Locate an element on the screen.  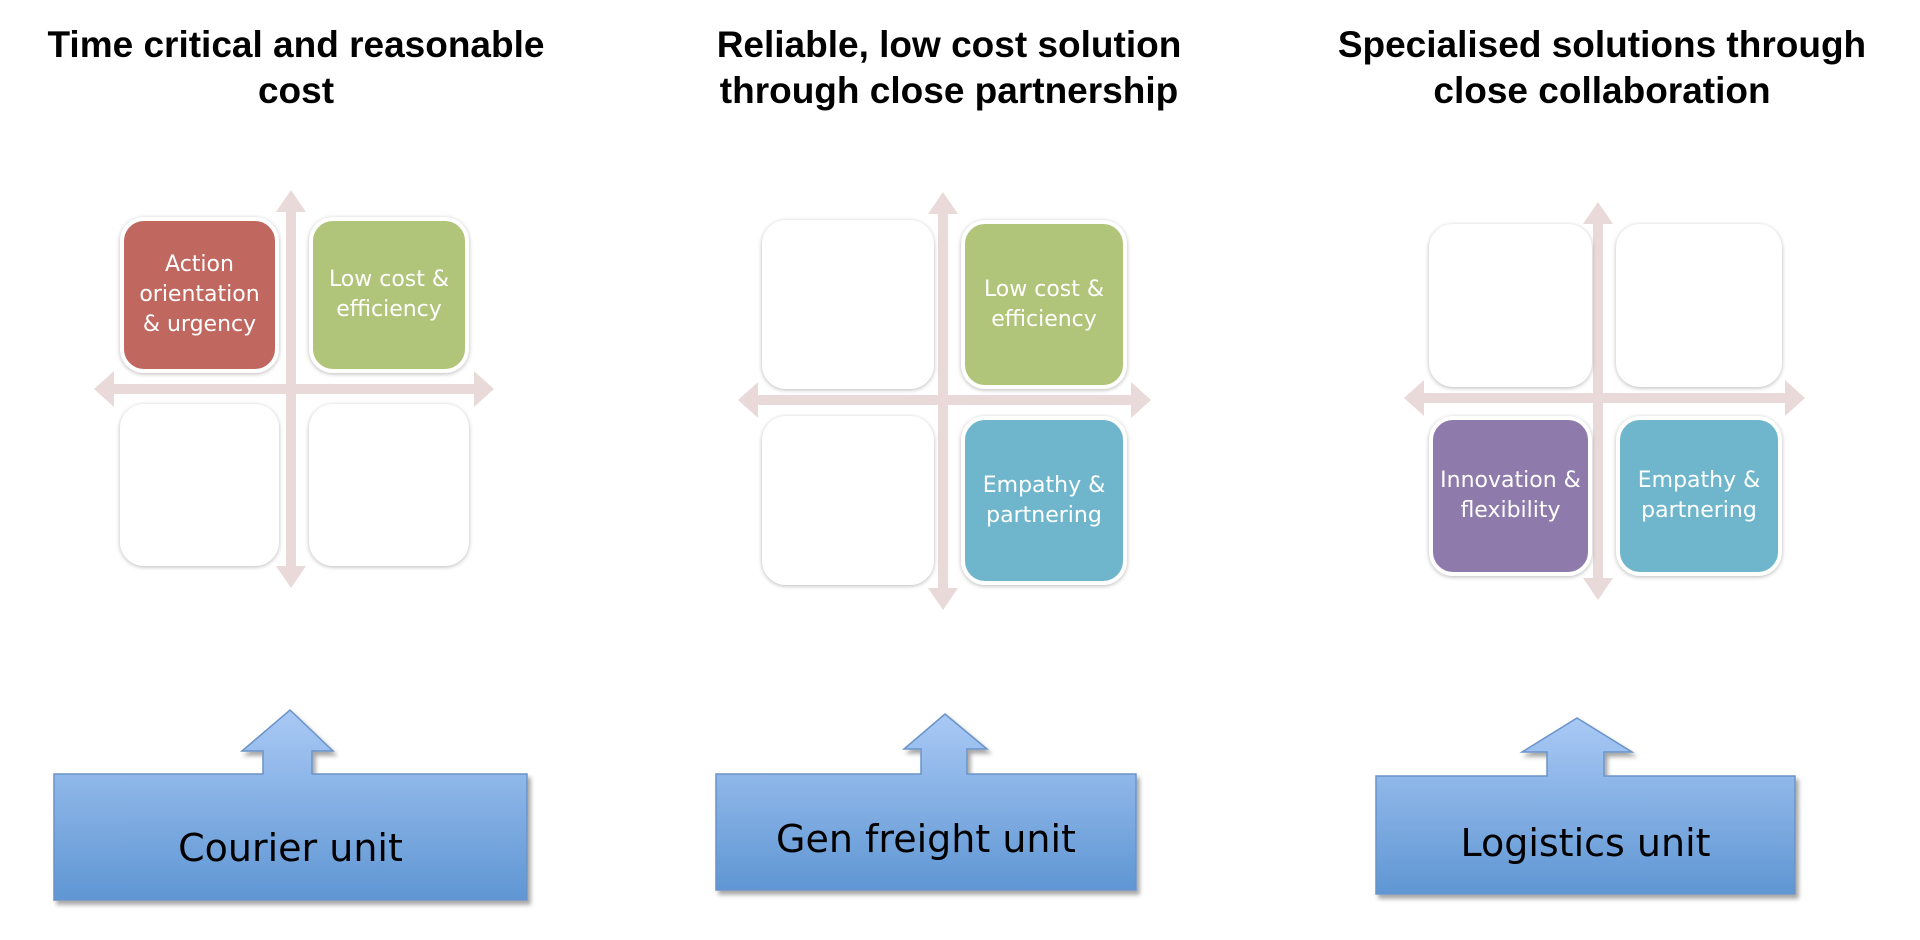
axis-arrows-logistics is located at coordinates (1604, 401).